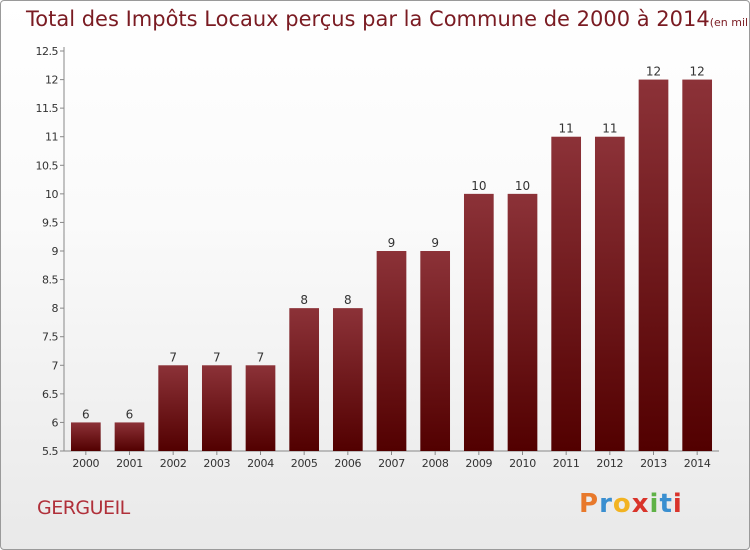  What do you see at coordinates (609, 463) in the screenshot?
I see `x-tick-label: 2012` at bounding box center [609, 463].